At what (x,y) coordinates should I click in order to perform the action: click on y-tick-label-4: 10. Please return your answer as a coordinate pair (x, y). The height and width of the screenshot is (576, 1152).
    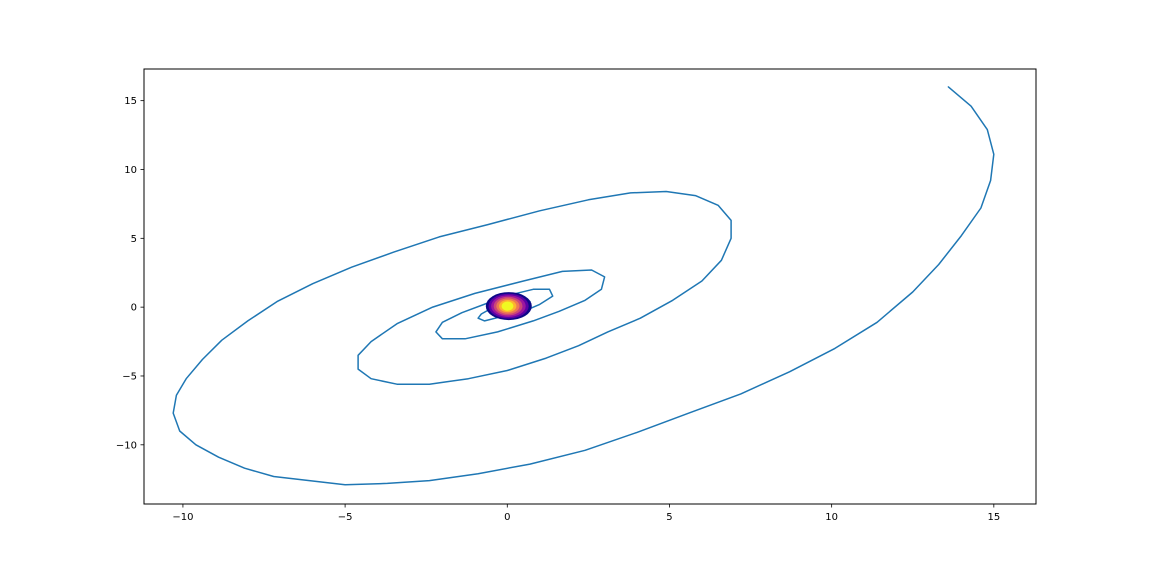
    Looking at the image, I should click on (130, 170).